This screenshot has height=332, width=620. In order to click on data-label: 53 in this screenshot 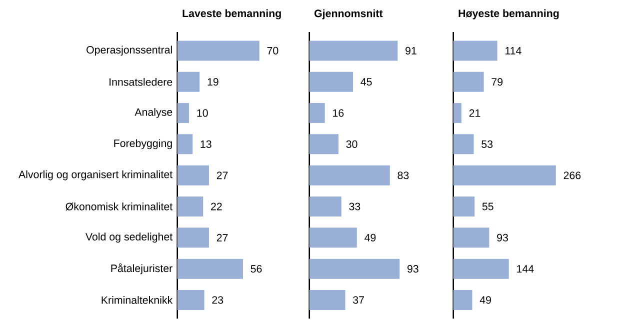, I will do `click(487, 144)`.